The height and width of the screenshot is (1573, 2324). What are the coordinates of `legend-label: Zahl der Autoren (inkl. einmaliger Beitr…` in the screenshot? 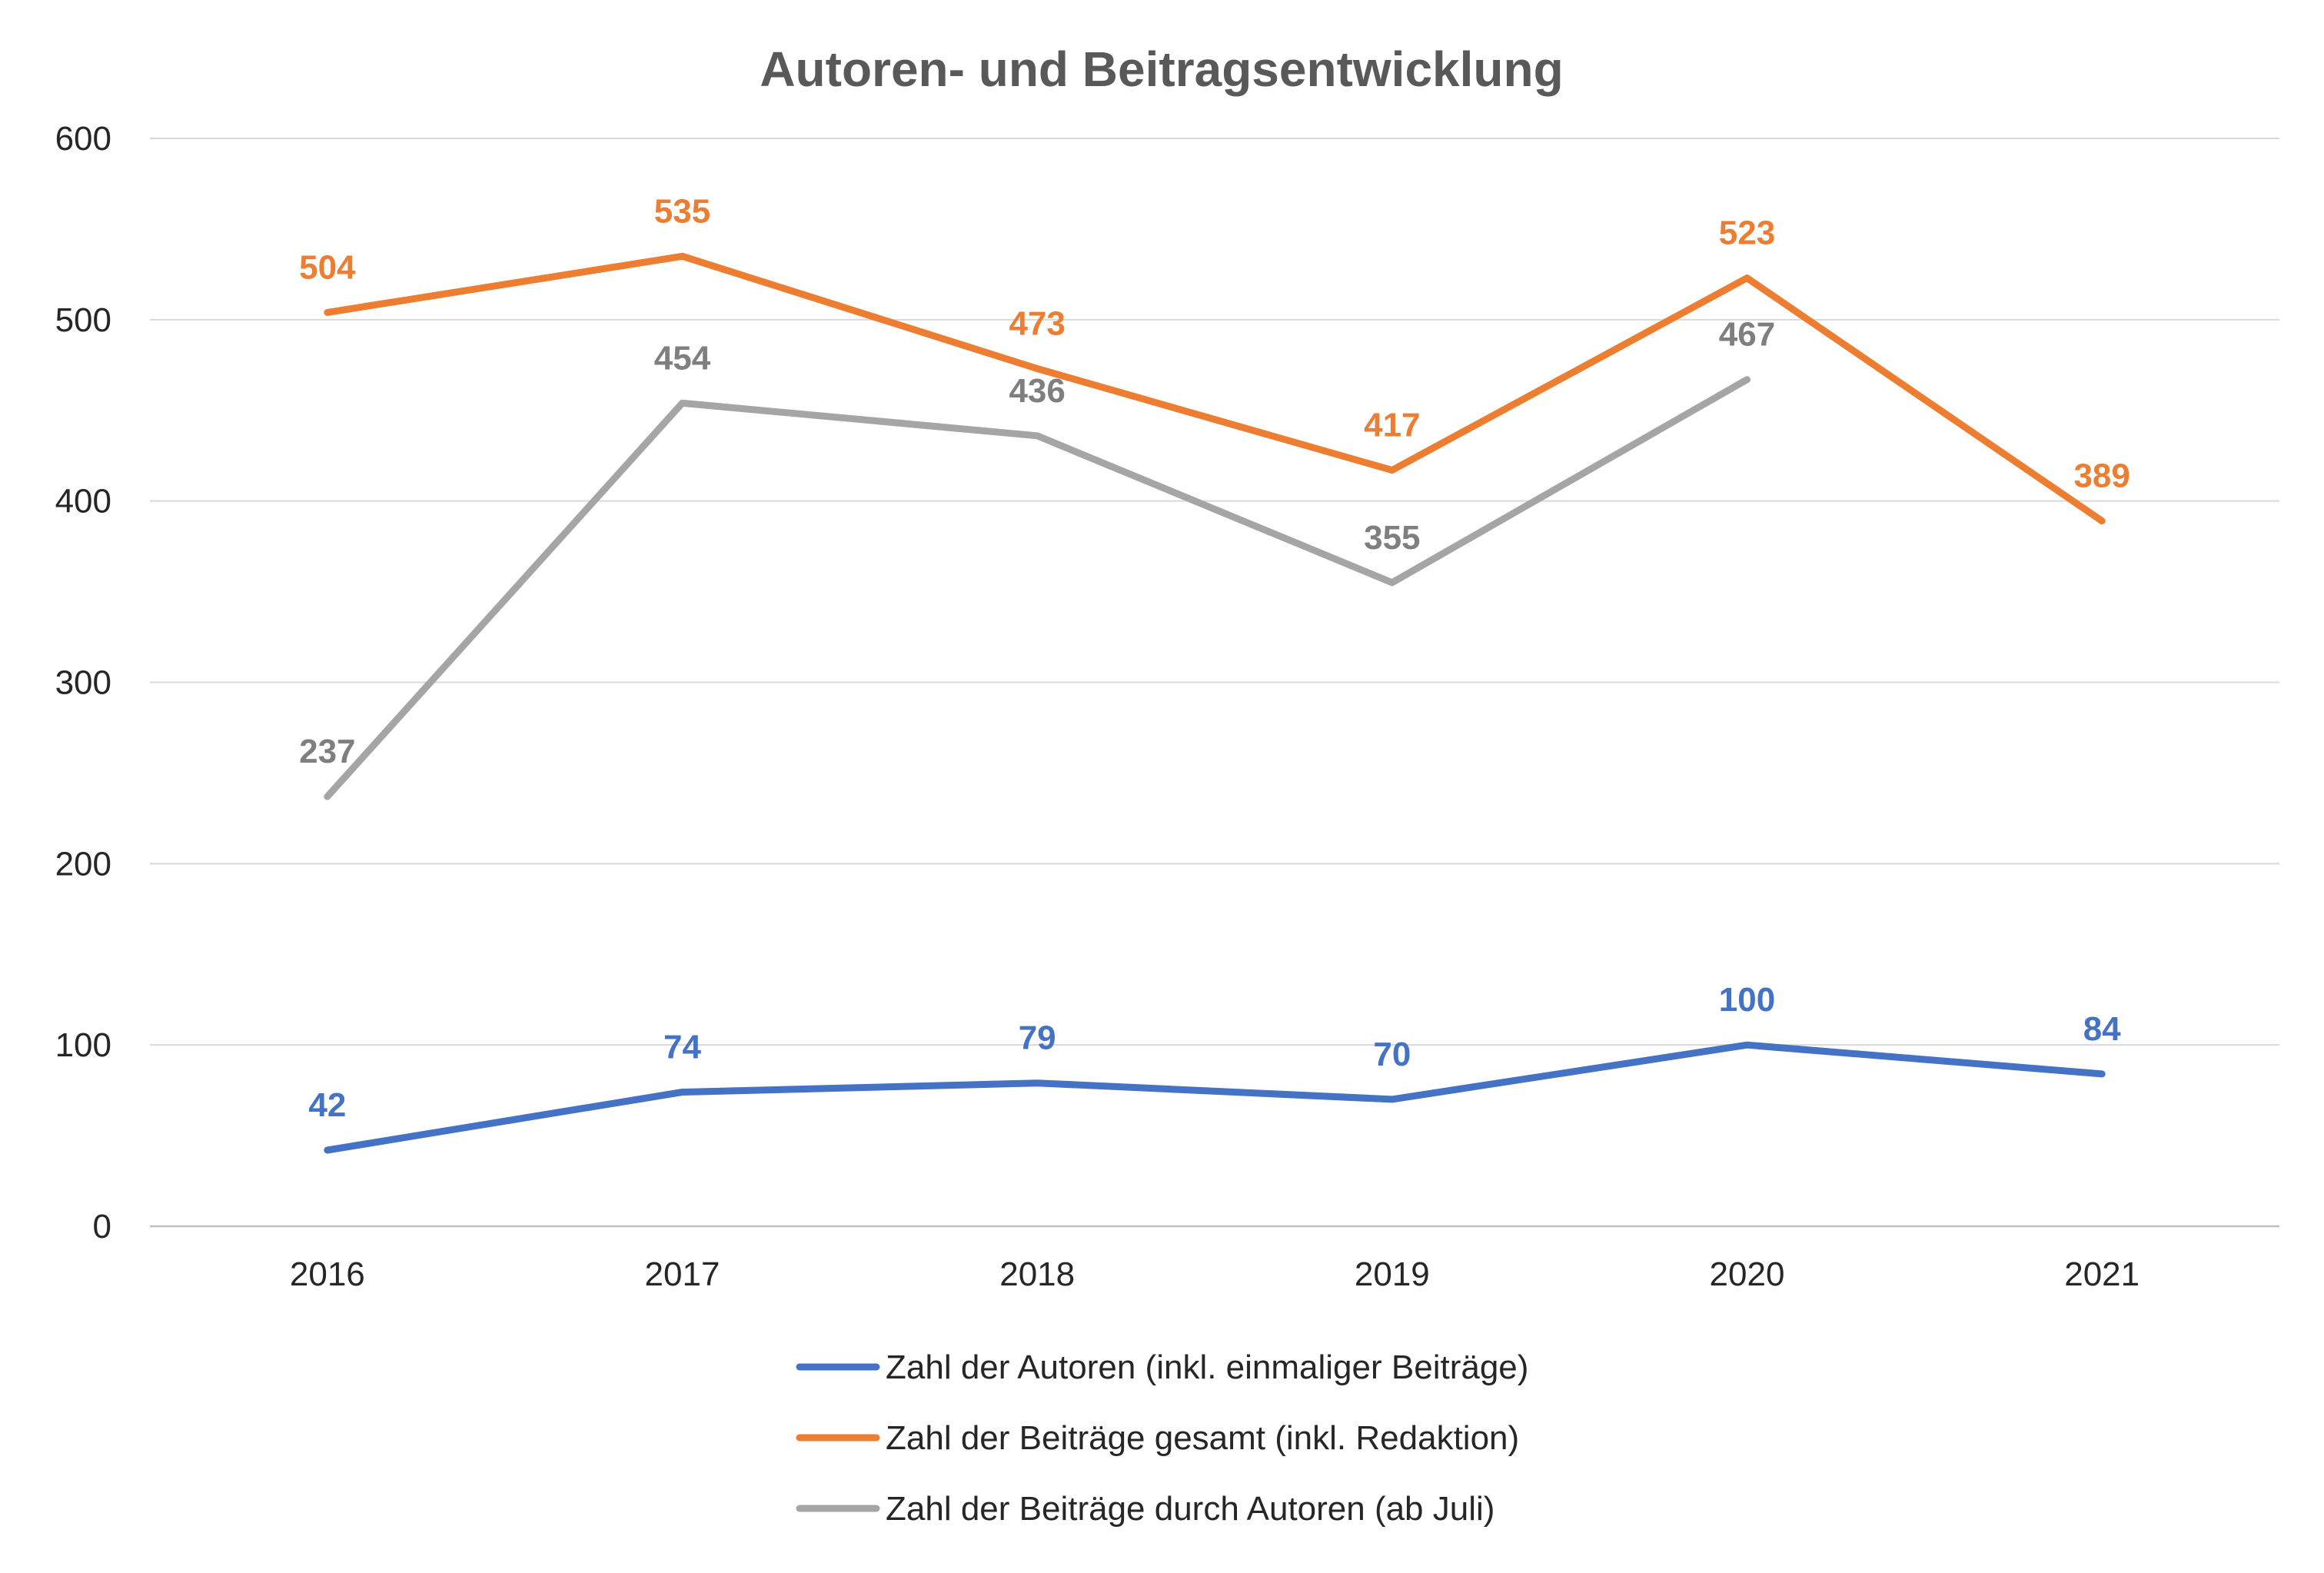 It's located at (1207, 1367).